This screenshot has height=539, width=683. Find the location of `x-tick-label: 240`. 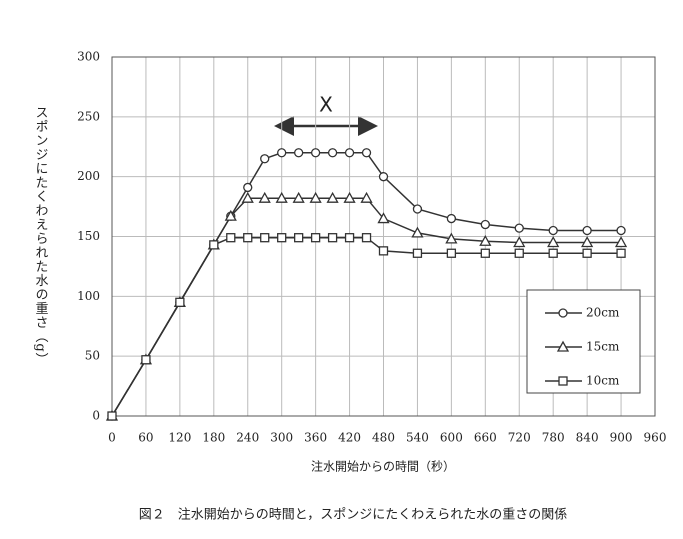

x-tick-label: 240 is located at coordinates (247, 438).